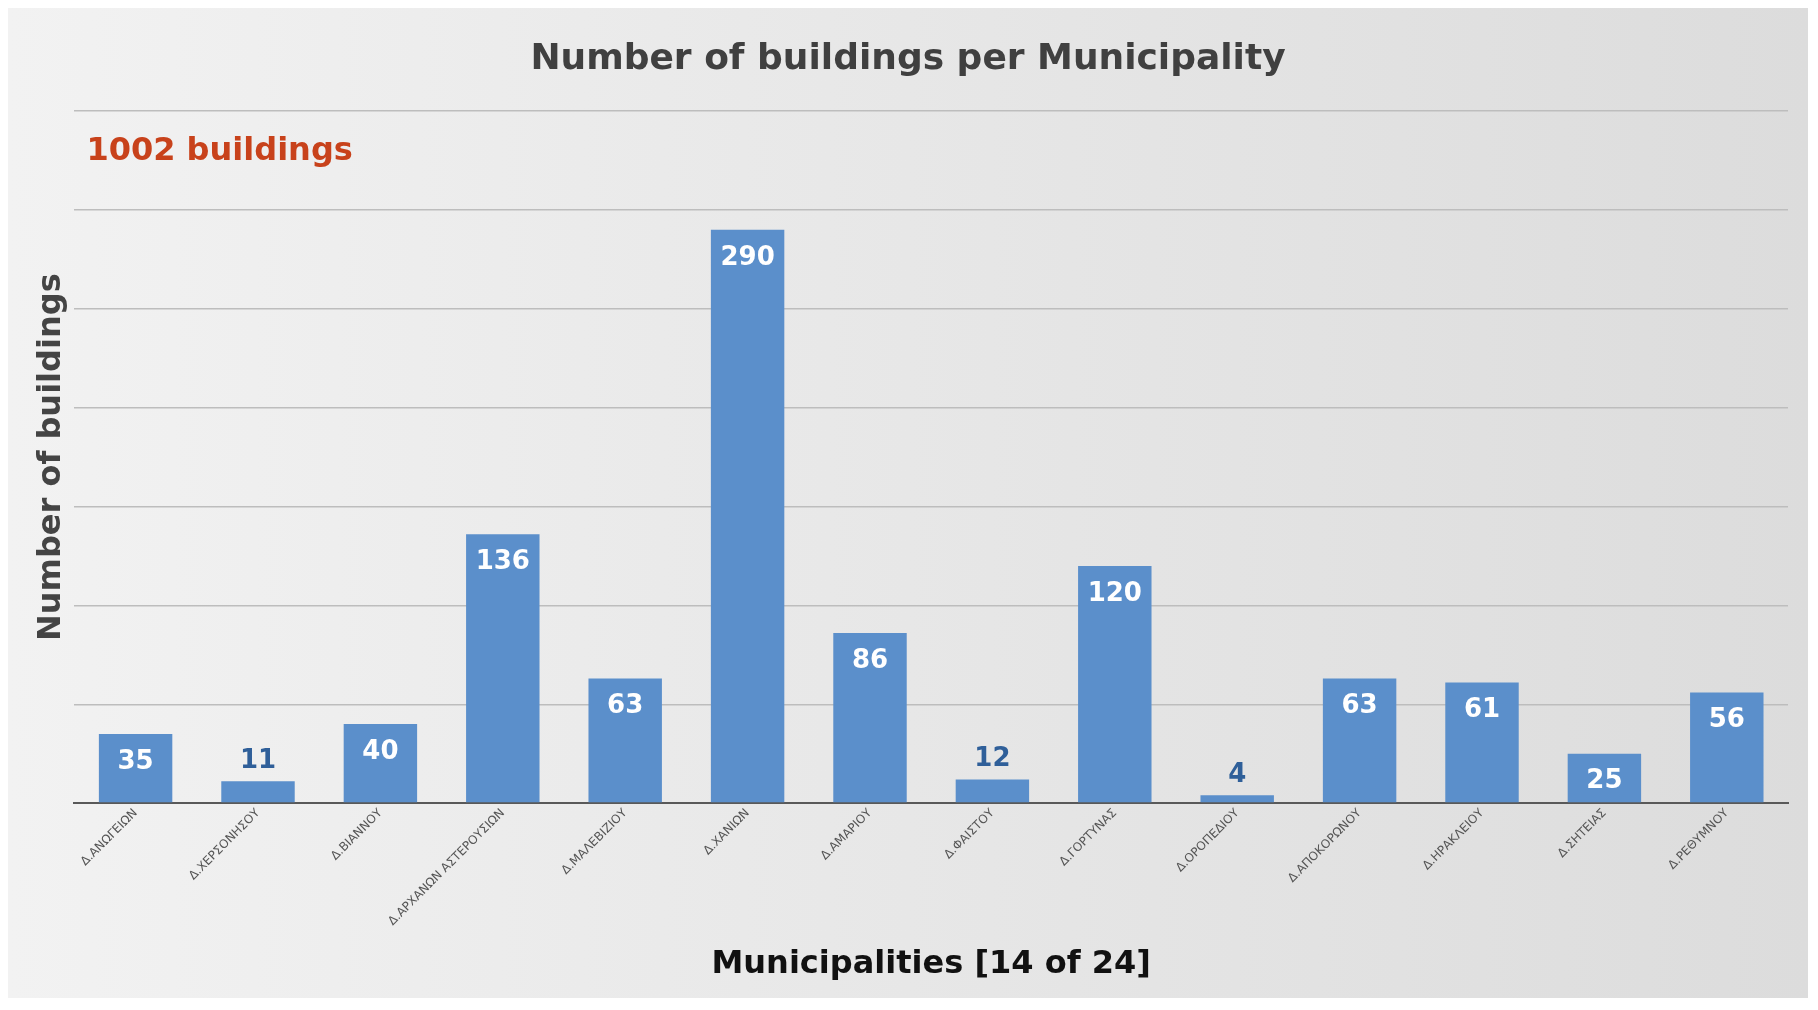  Describe the element at coordinates (48, 457) in the screenshot. I see `y-axis-title: Number of buildings` at that location.